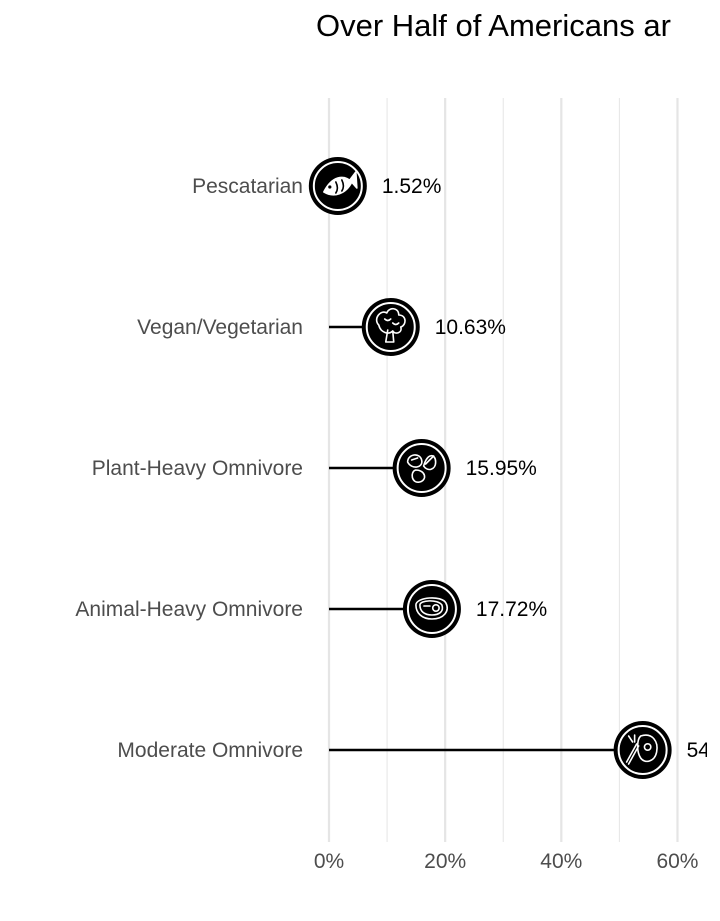  What do you see at coordinates (561, 861) in the screenshot?
I see `x-tick-label: 40%` at bounding box center [561, 861].